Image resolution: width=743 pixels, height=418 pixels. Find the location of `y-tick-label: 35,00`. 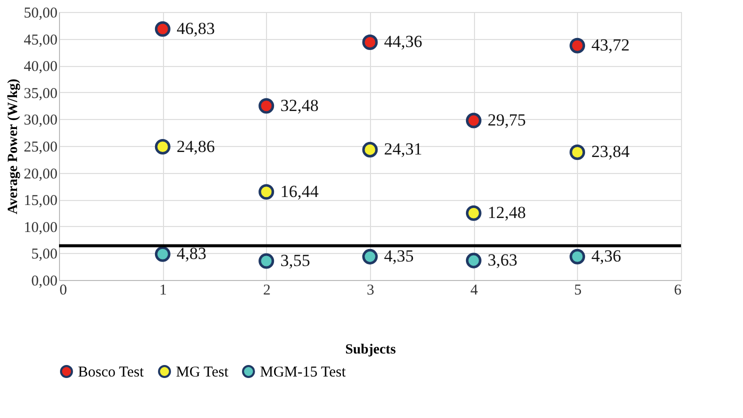

y-tick-label: 35,00 is located at coordinates (41, 94).